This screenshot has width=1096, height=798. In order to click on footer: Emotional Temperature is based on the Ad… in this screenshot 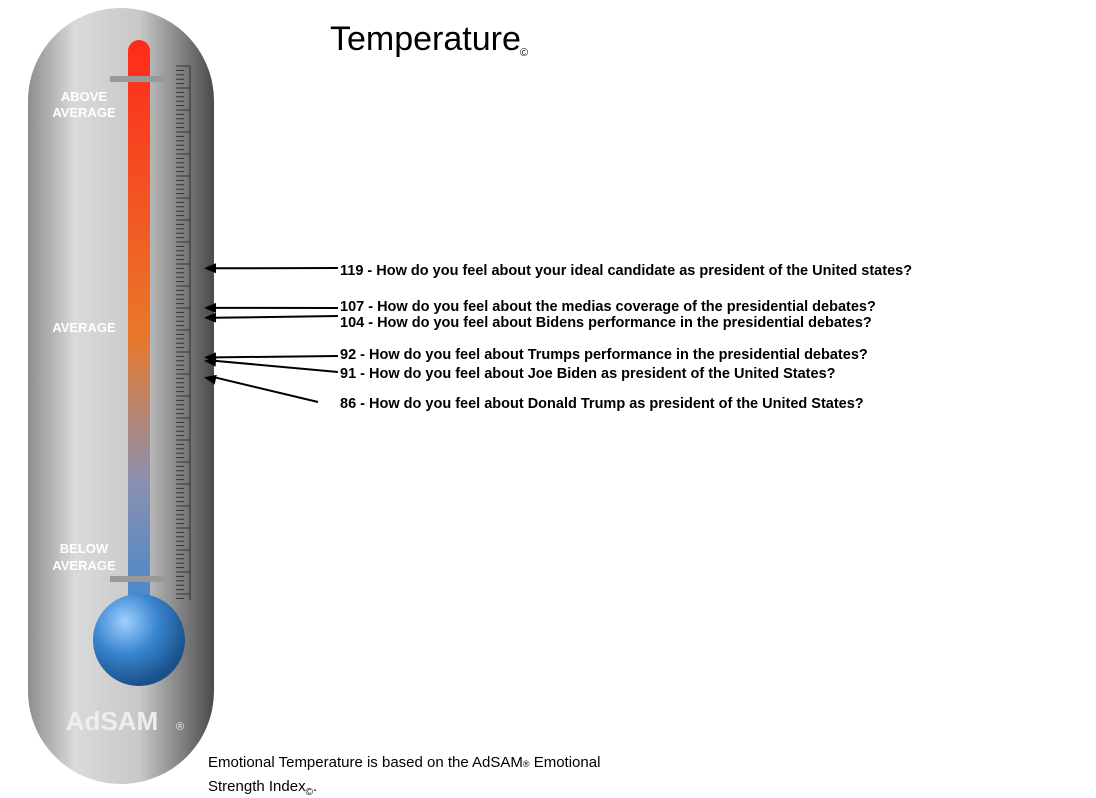, I will do `click(404, 762)`.